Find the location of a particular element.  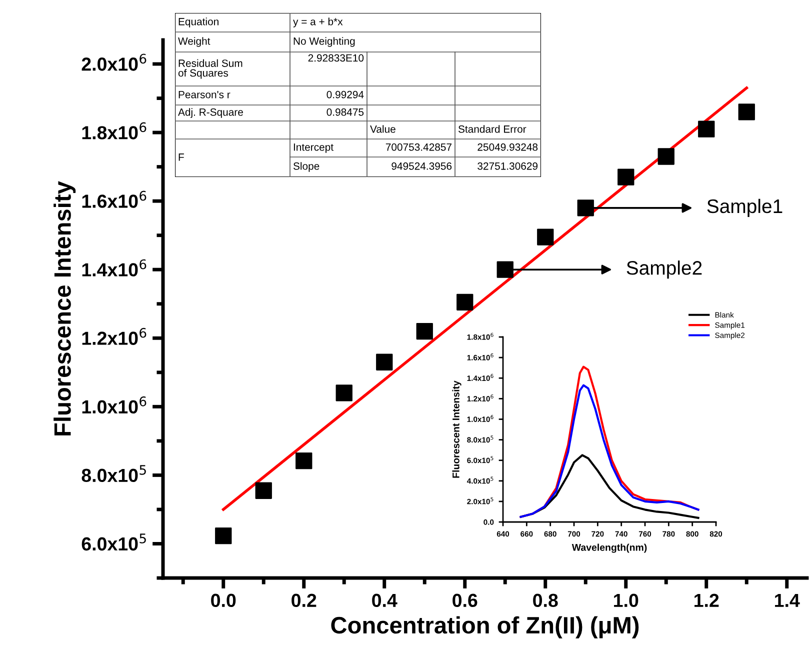

y-axis-title: Fluorescent Intensity is located at coordinates (457, 429).